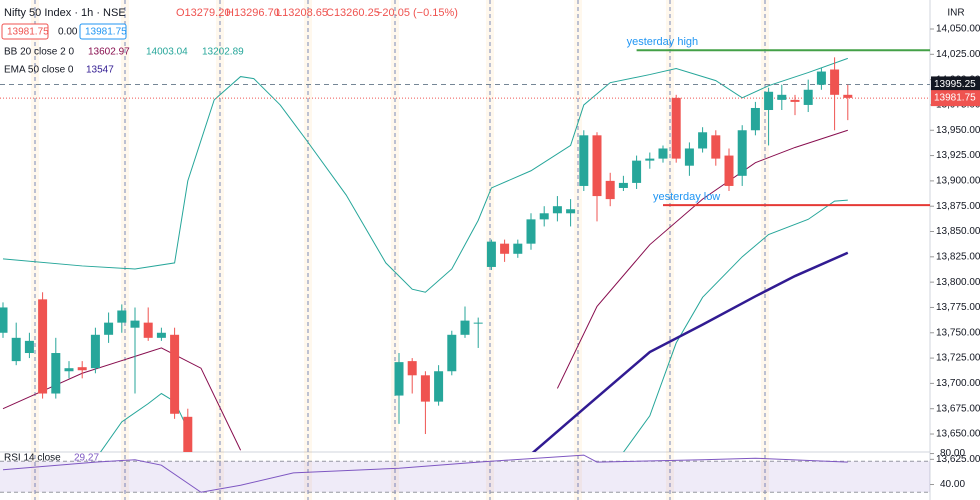  I want to click on rsi-line, so click(425, 473).